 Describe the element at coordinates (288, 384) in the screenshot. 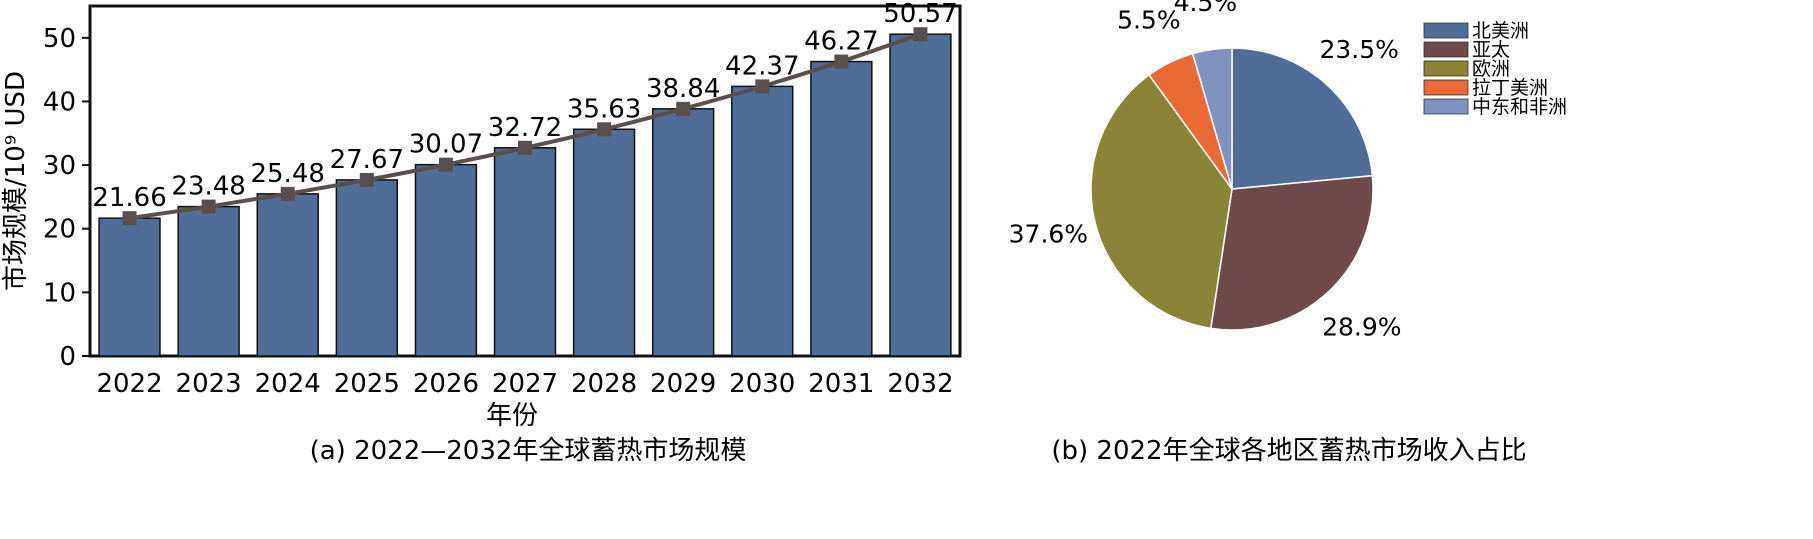

I see `x-tick-label: 2024` at that location.